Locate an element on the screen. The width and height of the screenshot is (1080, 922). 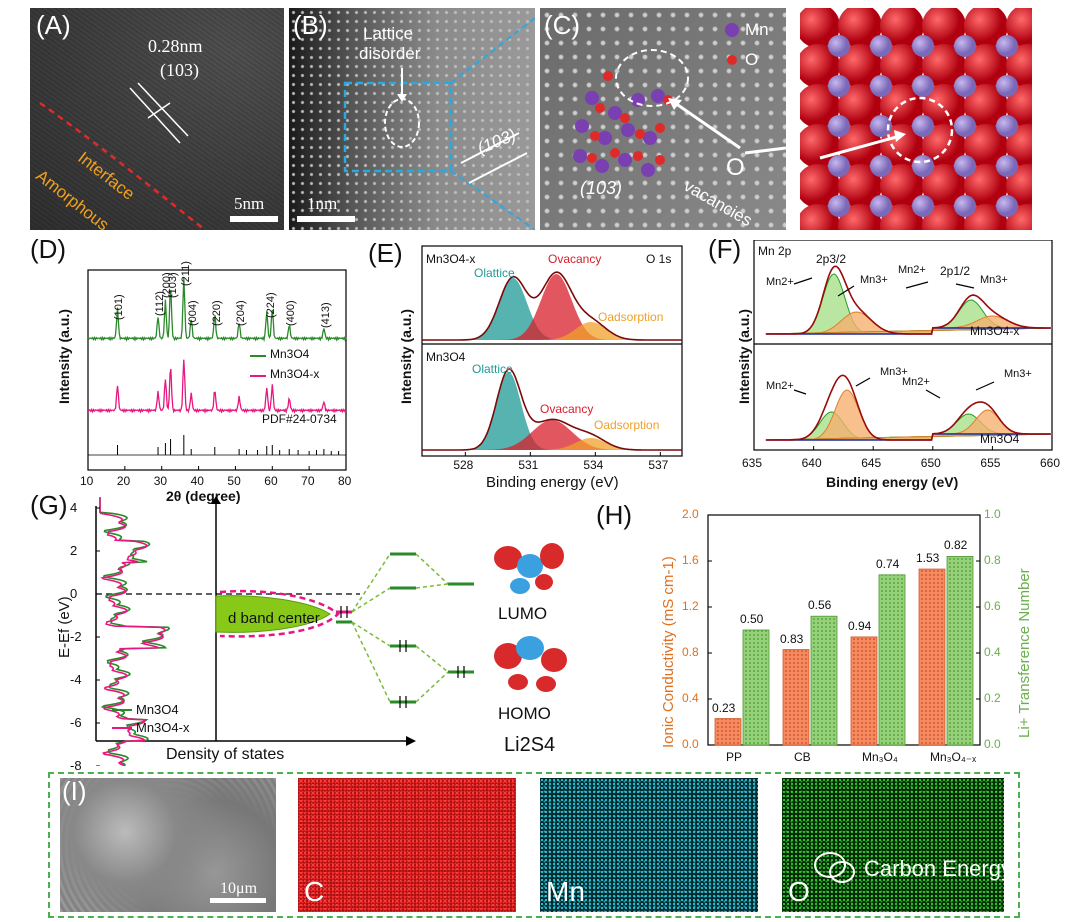
bar-value-label: 0.94 is located at coordinates (860, 625).